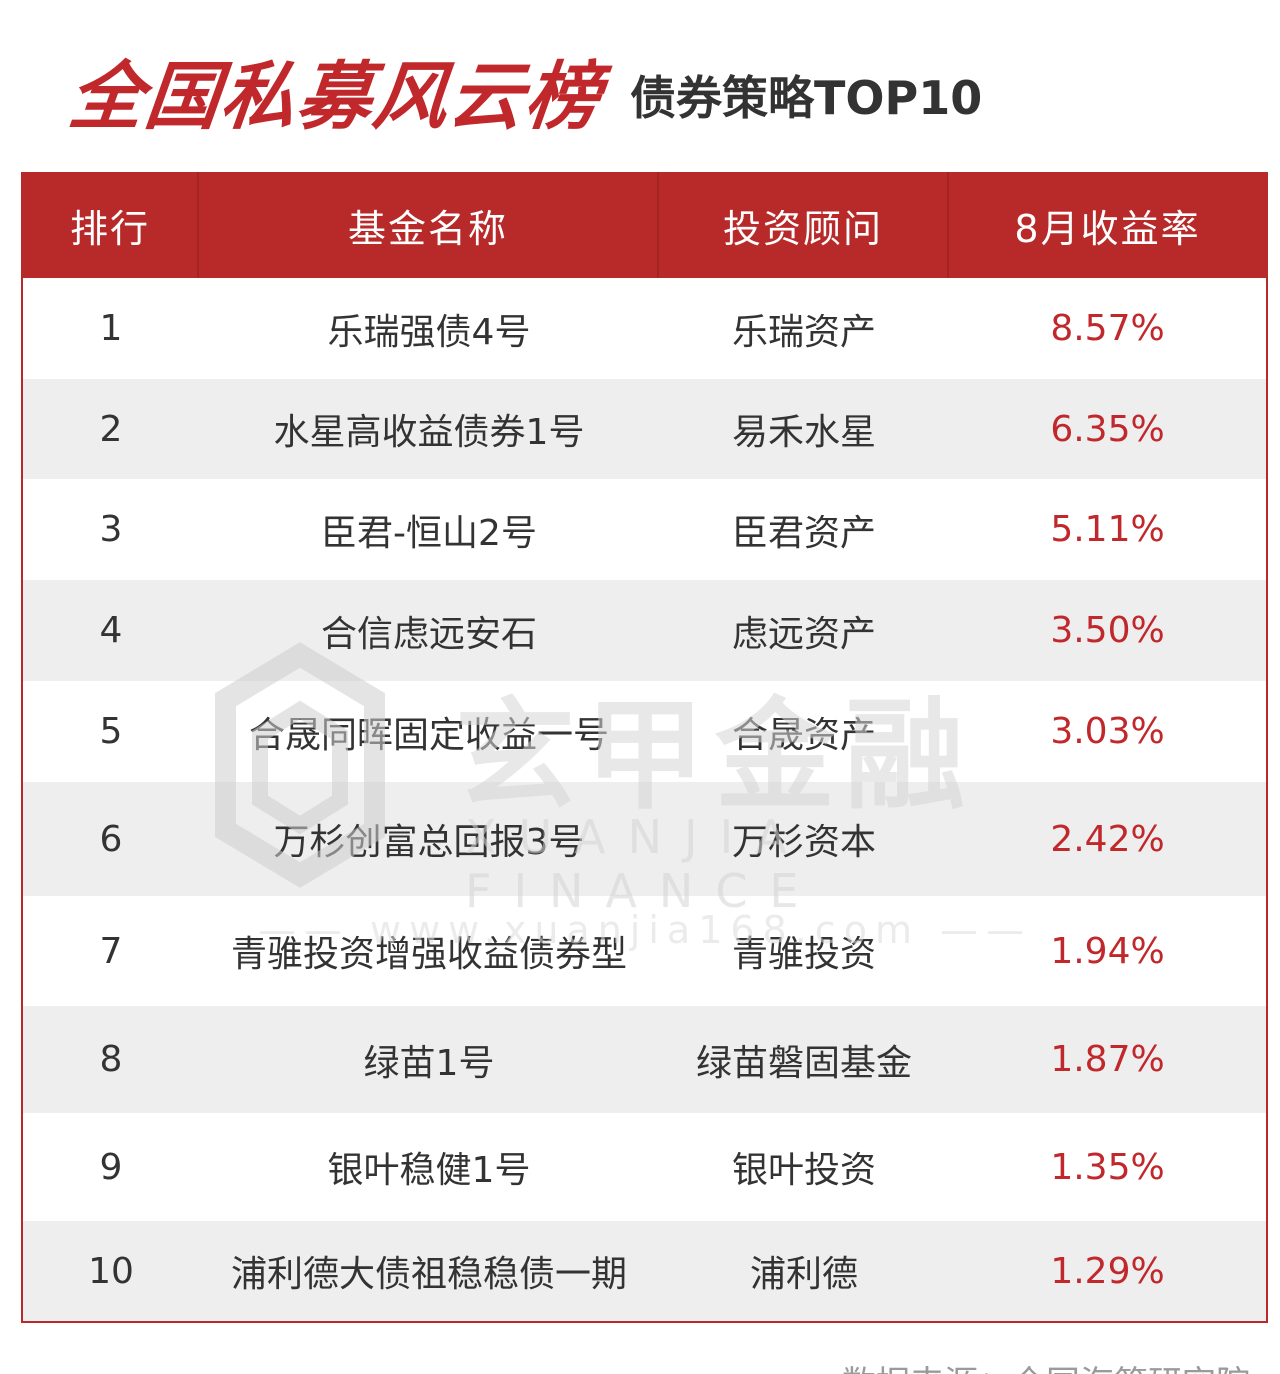  What do you see at coordinates (1107, 731) in the screenshot?
I see `return-cell: 3.03%` at bounding box center [1107, 731].